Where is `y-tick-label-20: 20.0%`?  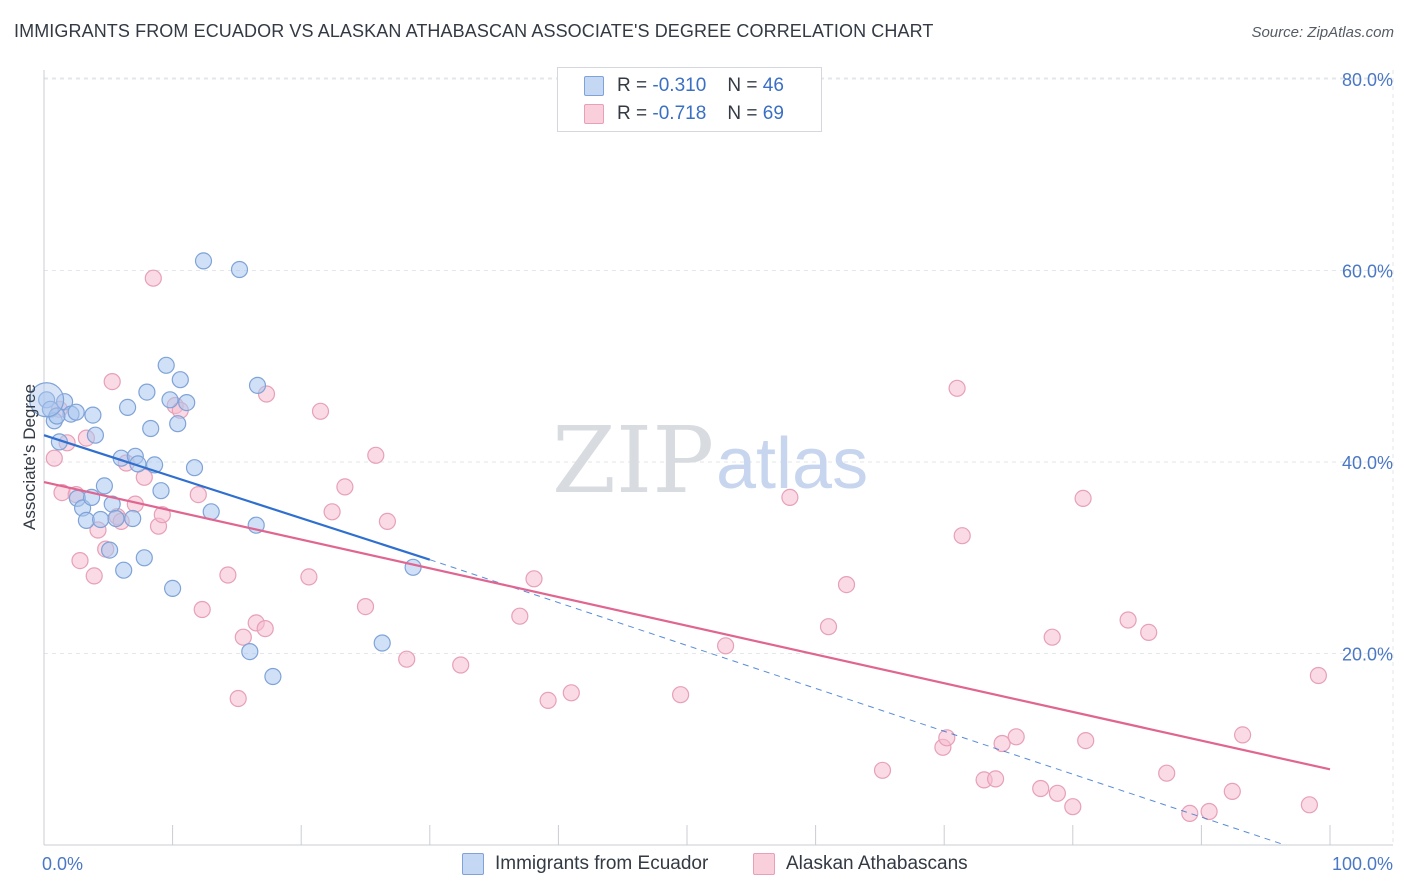 y-tick-label-20: 20.0% is located at coordinates (1367, 655).